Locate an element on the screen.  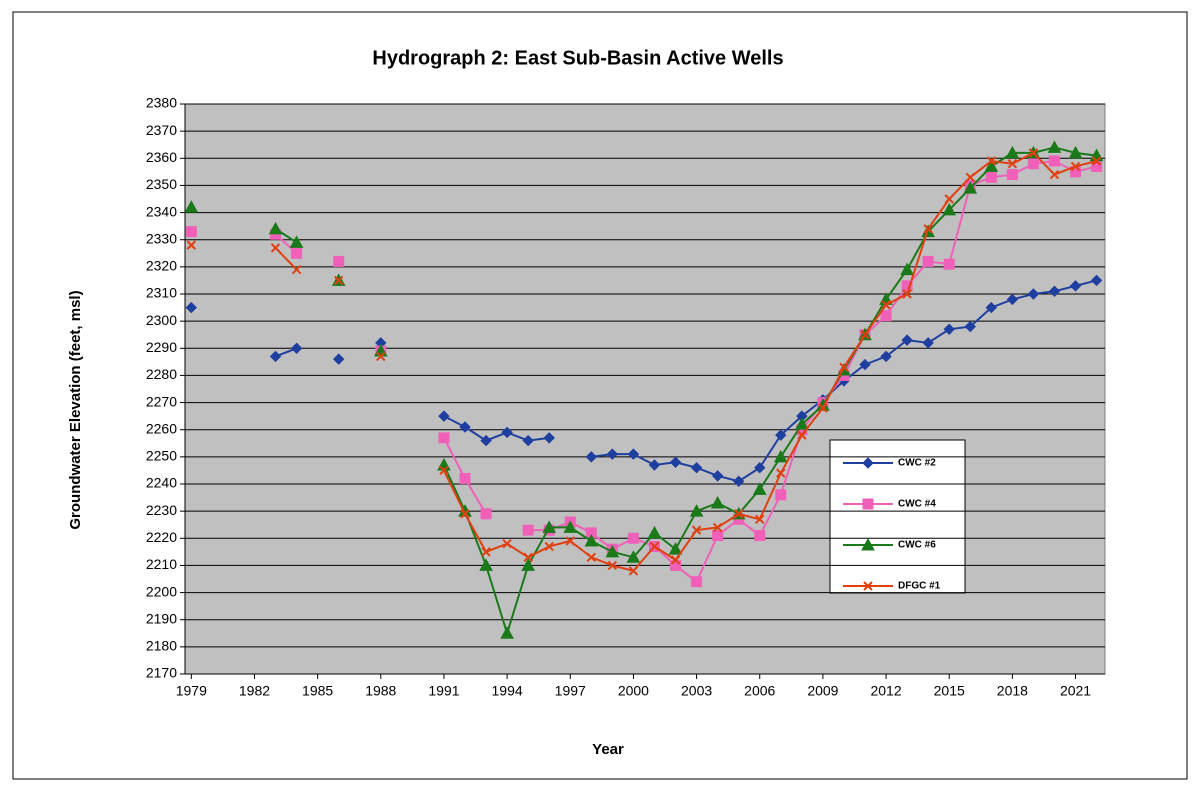
x-tick-label: 1985 is located at coordinates (317, 691).